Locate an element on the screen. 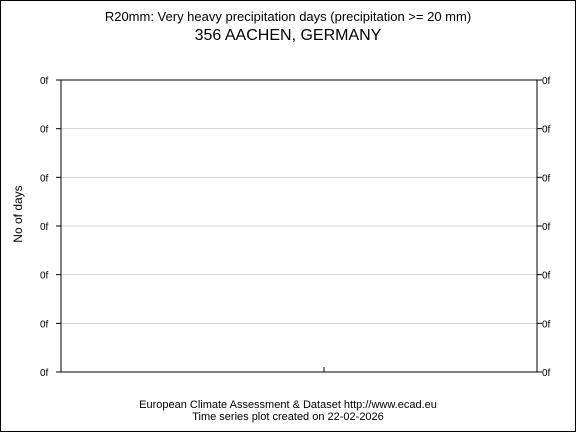  y-axis-left-labels: 0f 0f 0f 0f 0f 0f 0f is located at coordinates (44, 227).